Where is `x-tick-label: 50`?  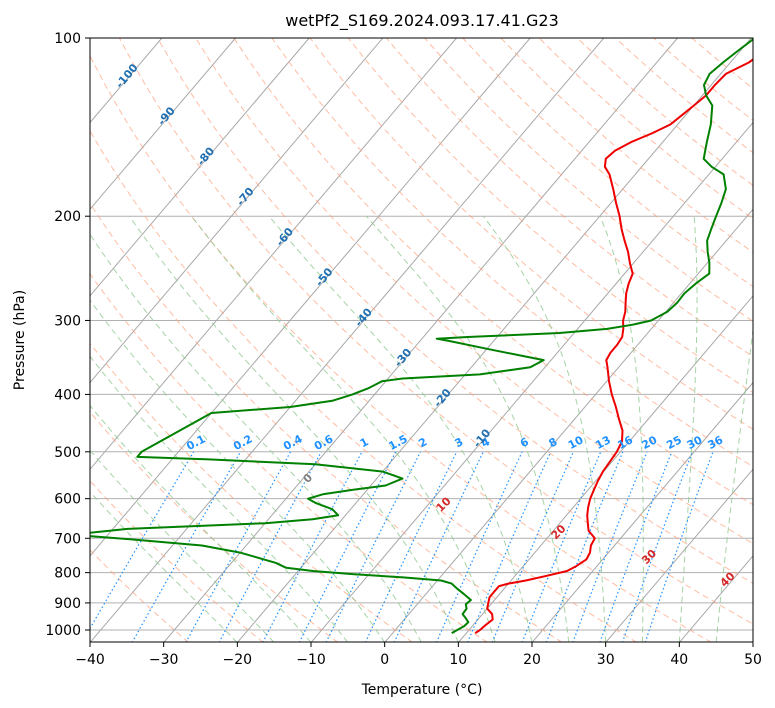 x-tick-label: 50 is located at coordinates (753, 660).